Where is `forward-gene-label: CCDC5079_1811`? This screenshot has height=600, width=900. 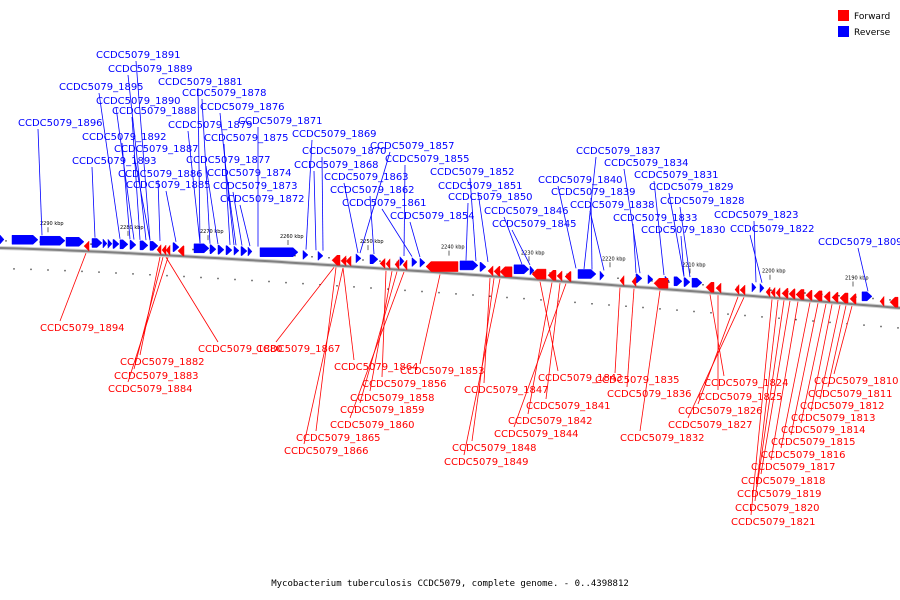 forward-gene-label: CCDC5079_1811 is located at coordinates (850, 394).